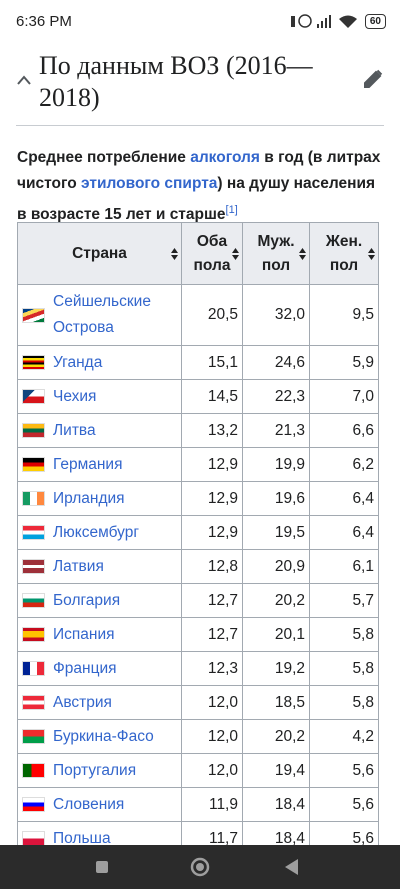 Image resolution: width=400 pixels, height=894 pixels. I want to click on column-header: Жен. пол, so click(344, 253).